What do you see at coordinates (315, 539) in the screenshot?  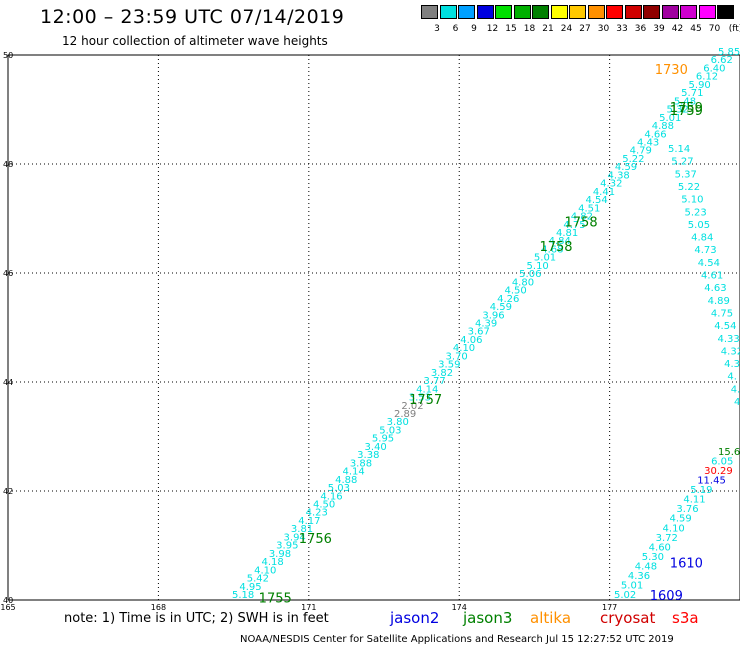 I see `time-label: 1756` at bounding box center [315, 539].